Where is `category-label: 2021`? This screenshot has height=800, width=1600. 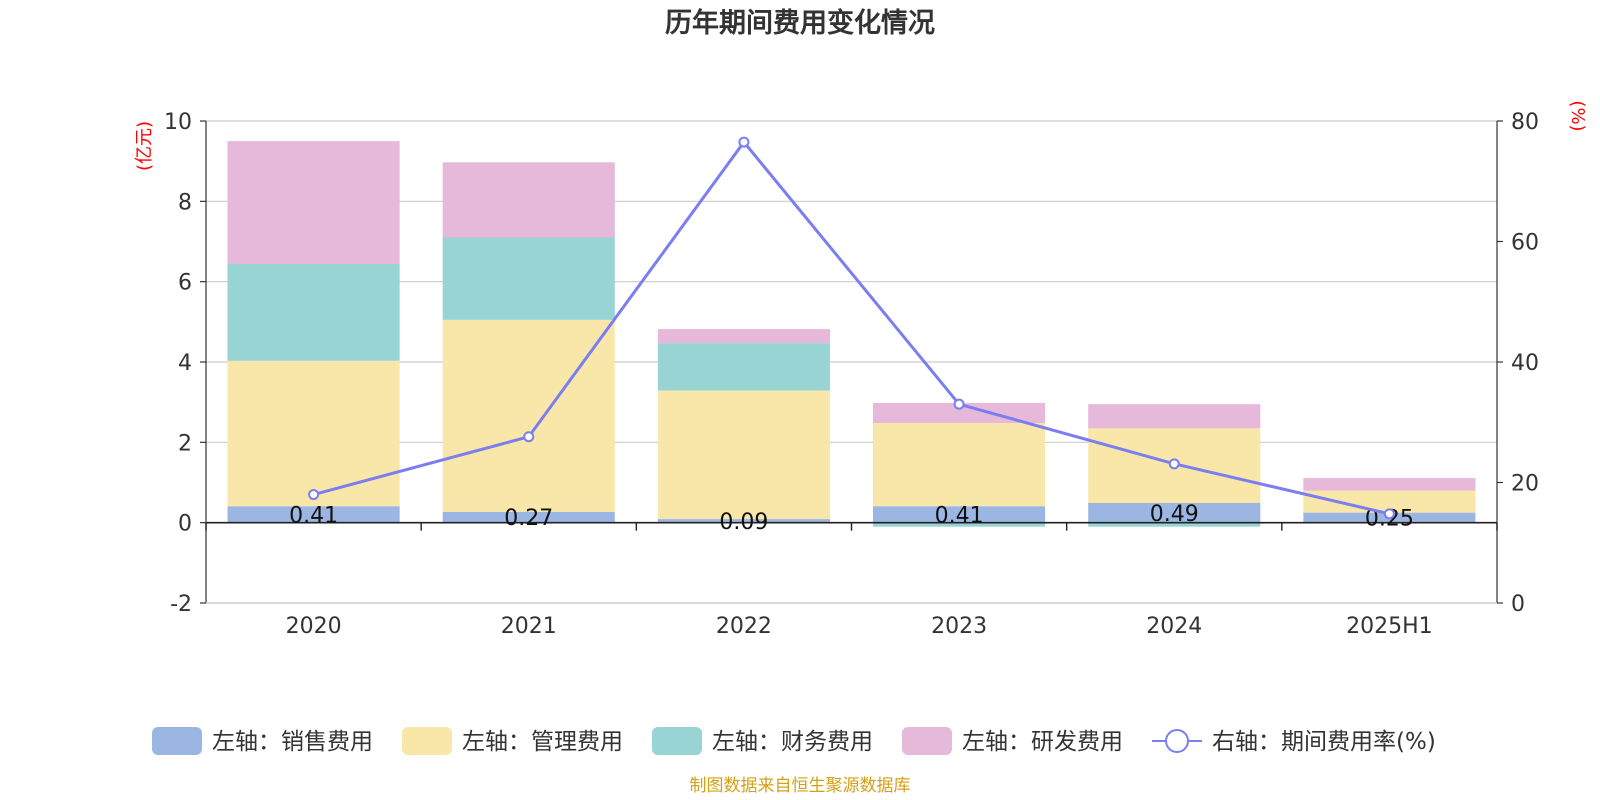 category-label: 2021 is located at coordinates (529, 626).